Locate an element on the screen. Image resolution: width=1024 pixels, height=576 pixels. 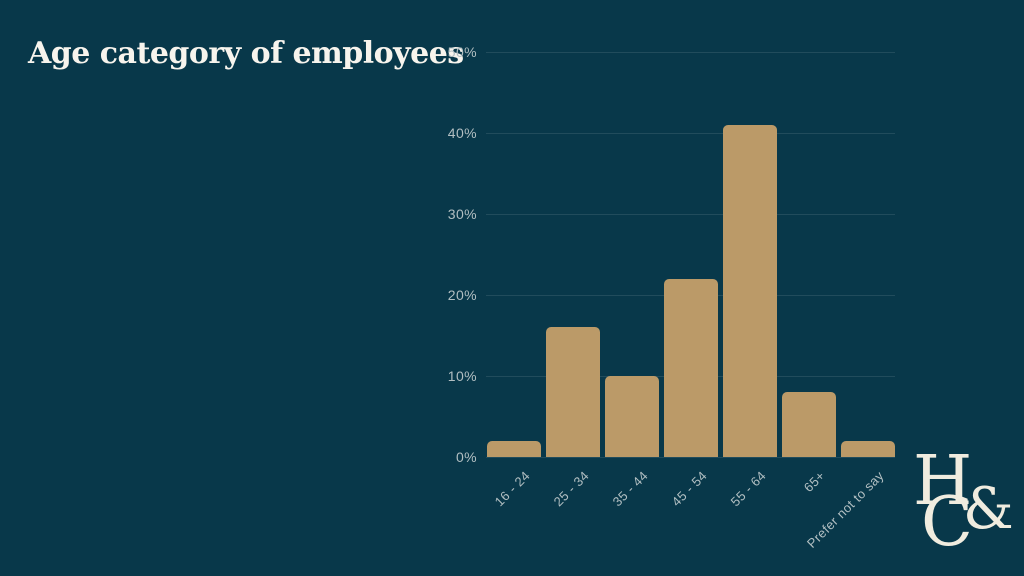
x-axis-tick-label: 16 - 24 is located at coordinates (512, 489).